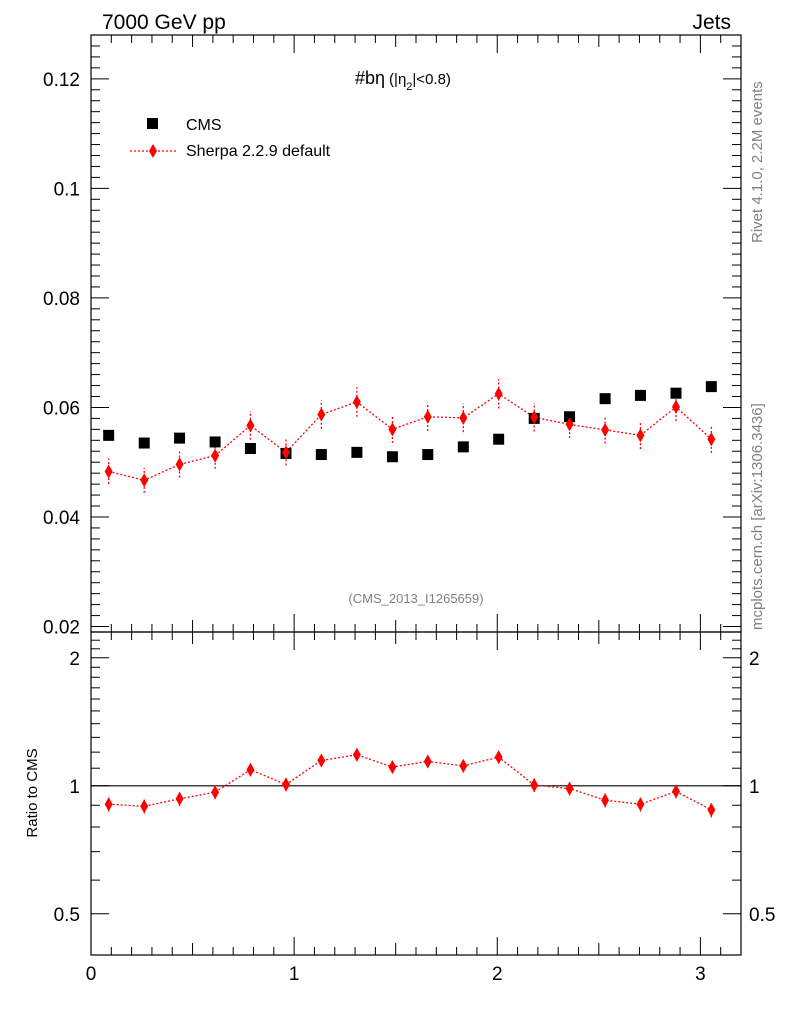 The width and height of the screenshot is (786, 1024). I want to click on ratio-y-tick-label-right: 1, so click(754, 787).